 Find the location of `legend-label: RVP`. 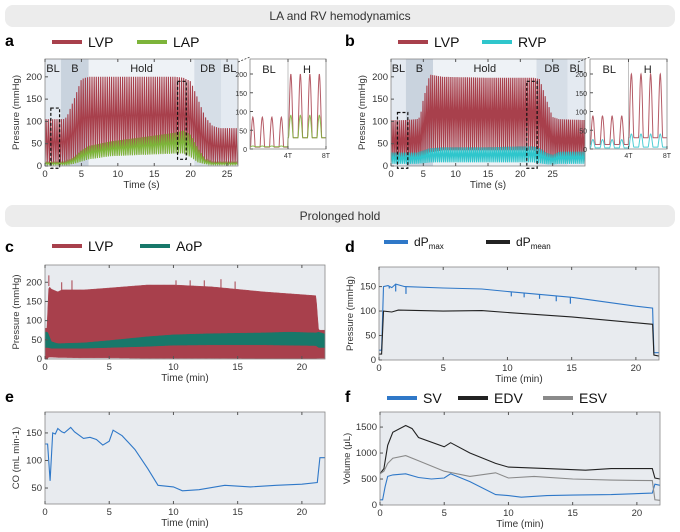

legend-label: RVP is located at coordinates (532, 42).